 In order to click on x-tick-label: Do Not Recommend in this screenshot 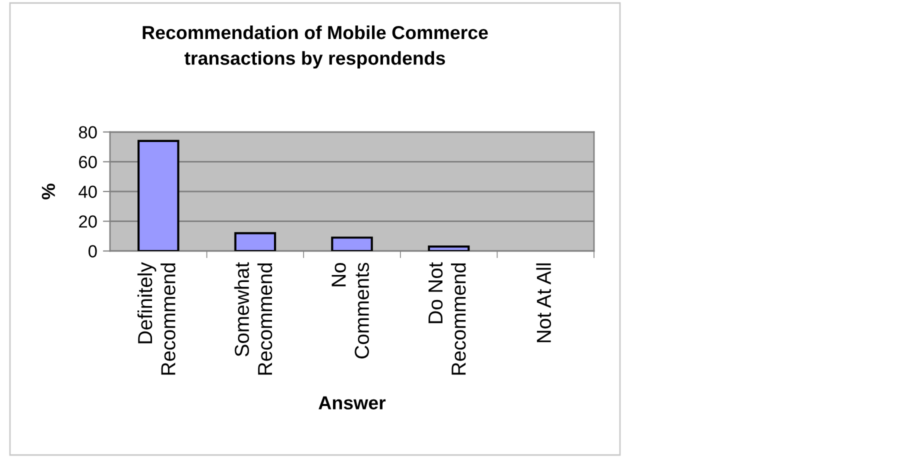, I will do `click(447, 318)`.